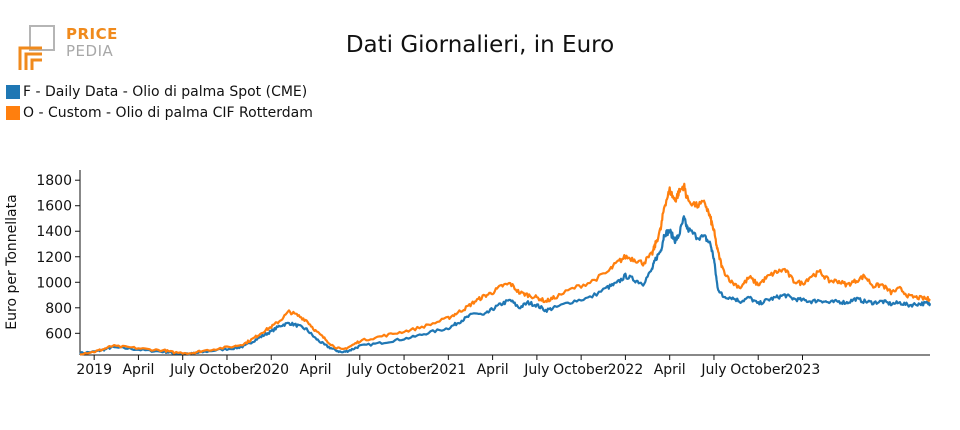  Describe the element at coordinates (271, 370) in the screenshot. I see `x-tick-label: 2020` at that location.